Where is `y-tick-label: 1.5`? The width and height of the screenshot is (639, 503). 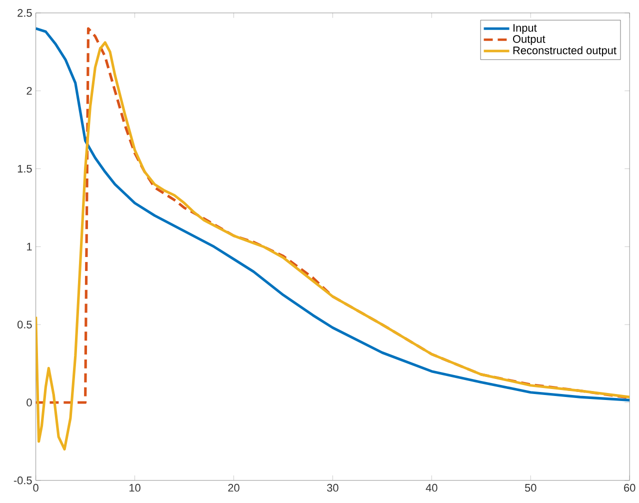 y-tick-label: 1.5 is located at coordinates (25, 168).